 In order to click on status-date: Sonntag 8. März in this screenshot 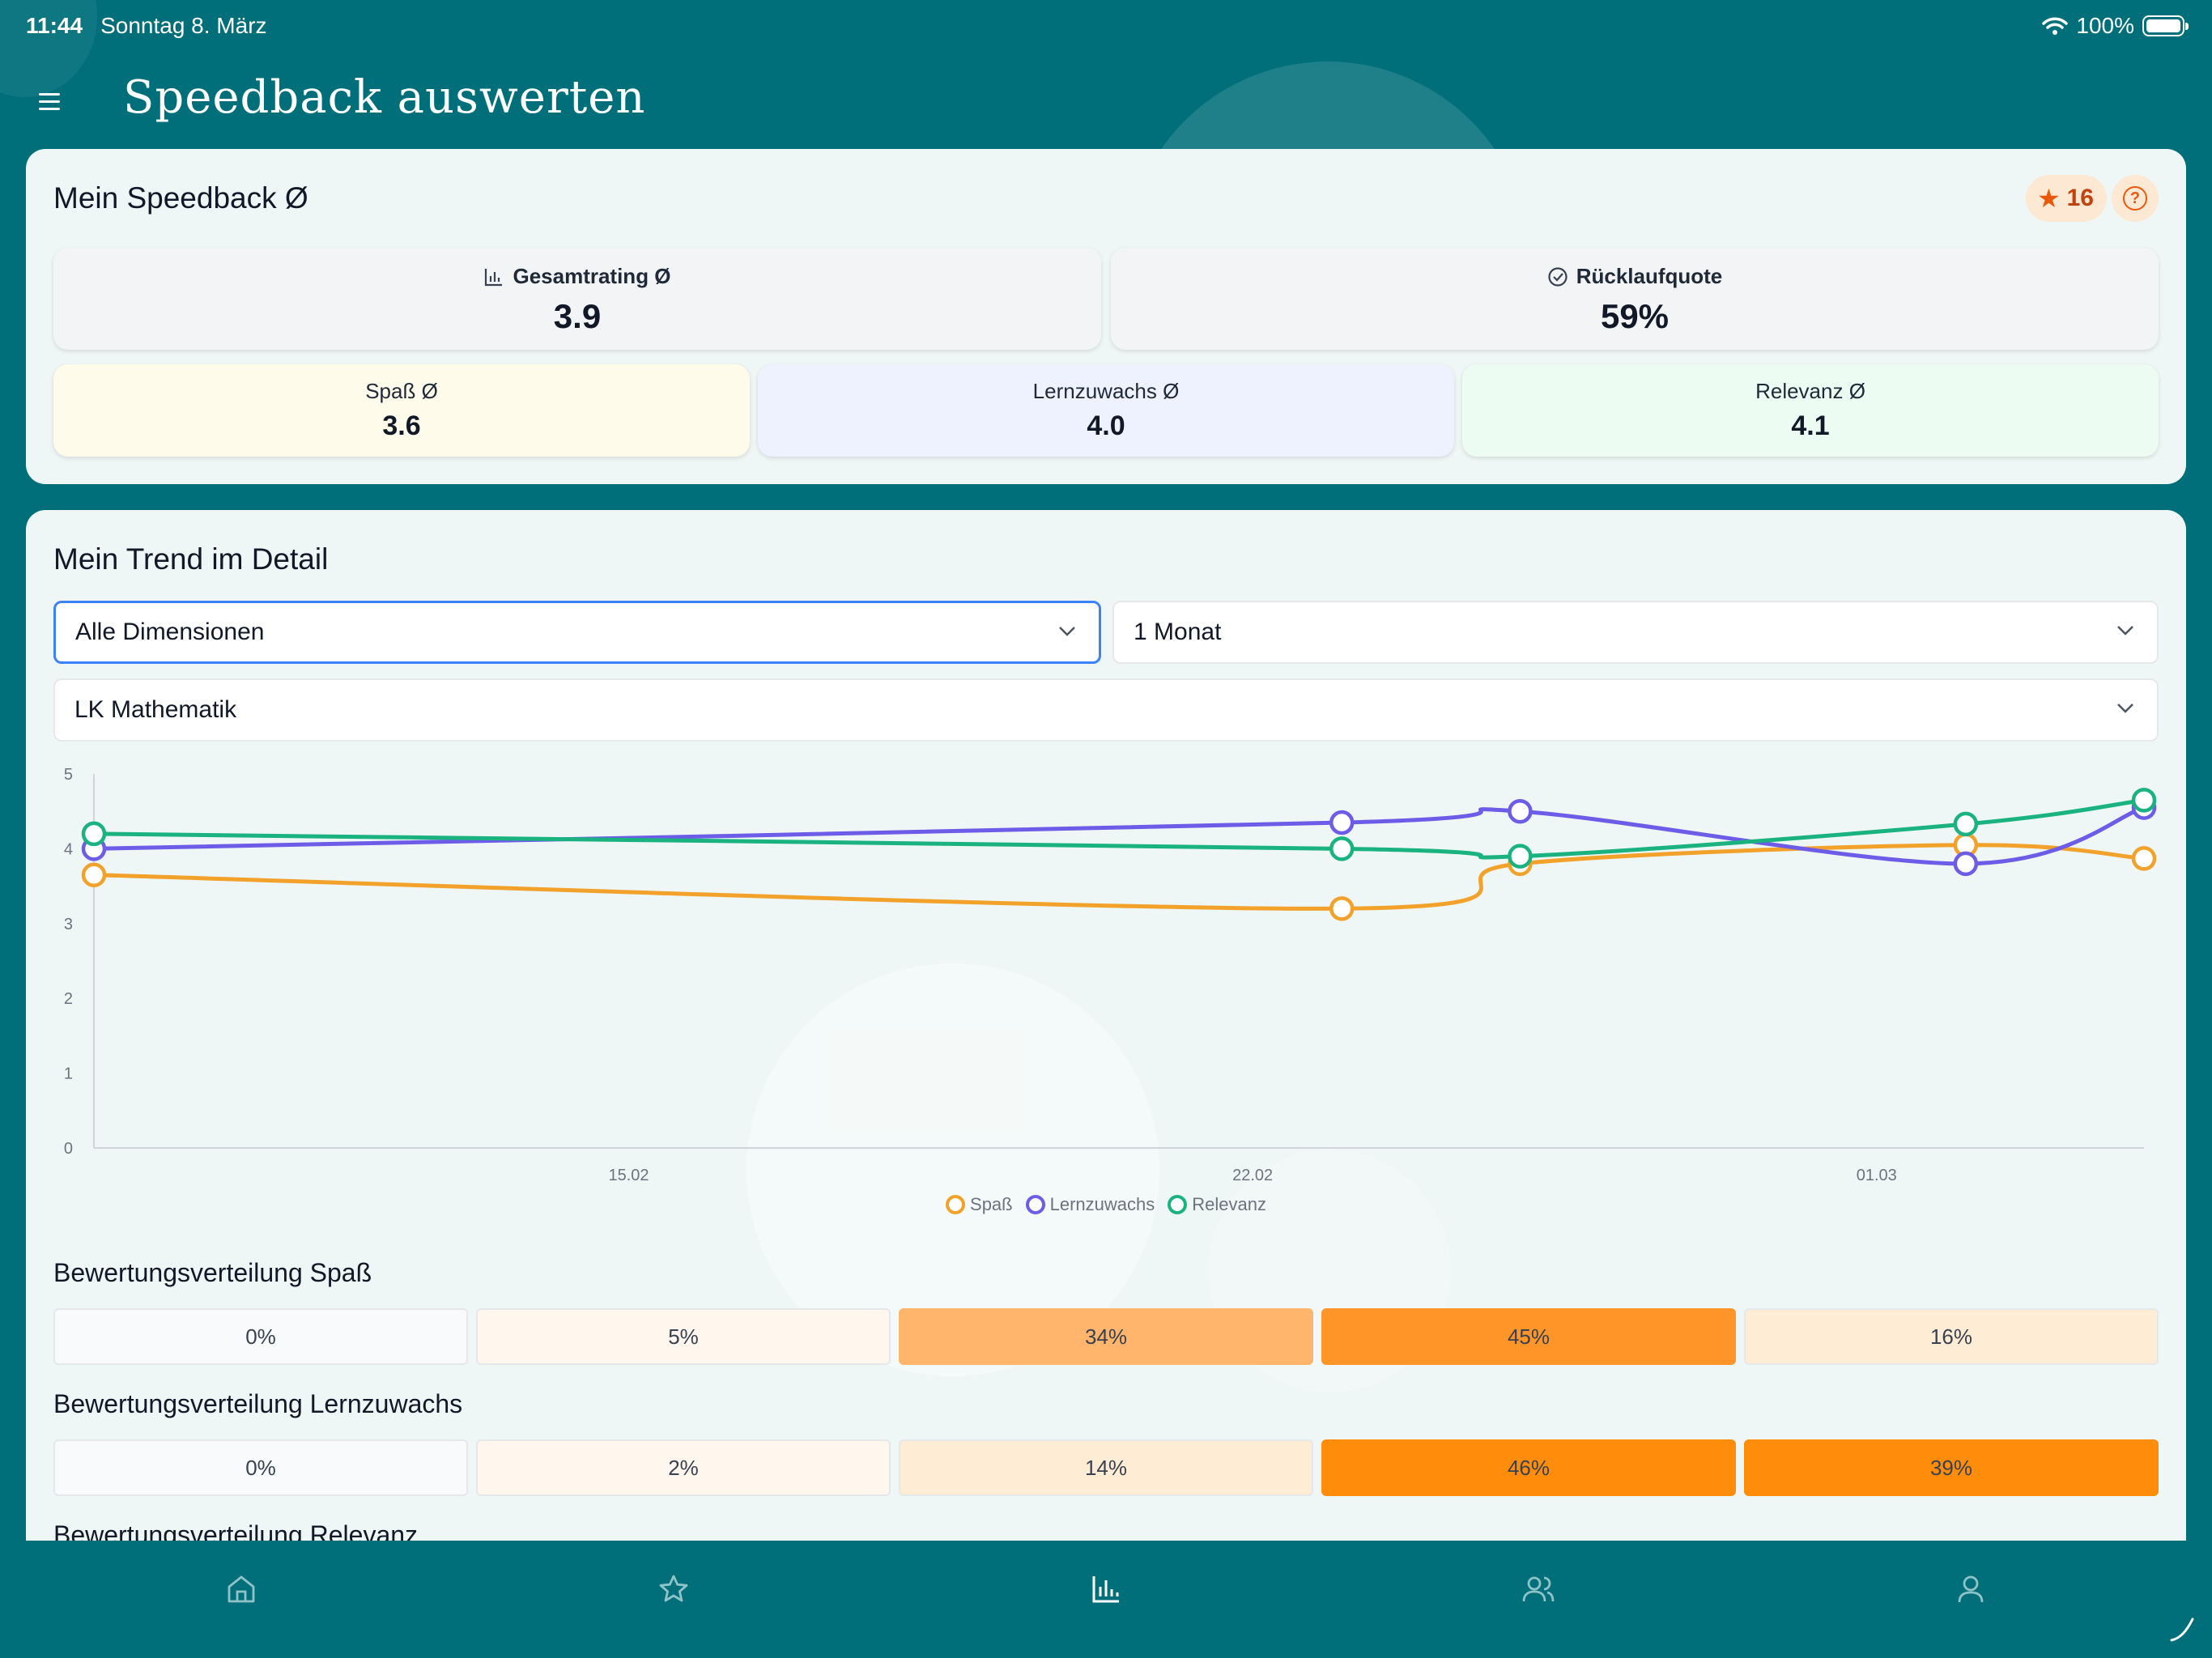, I will do `click(184, 25)`.